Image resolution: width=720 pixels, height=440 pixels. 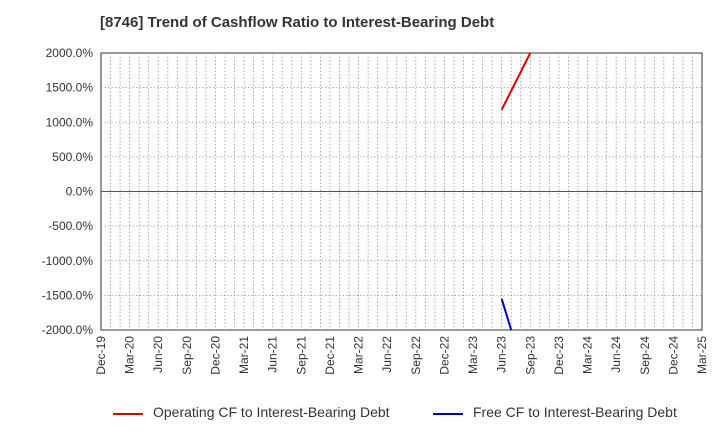 What do you see at coordinates (70, 226) in the screenshot?
I see `y-tick-label: -500.0%` at bounding box center [70, 226].